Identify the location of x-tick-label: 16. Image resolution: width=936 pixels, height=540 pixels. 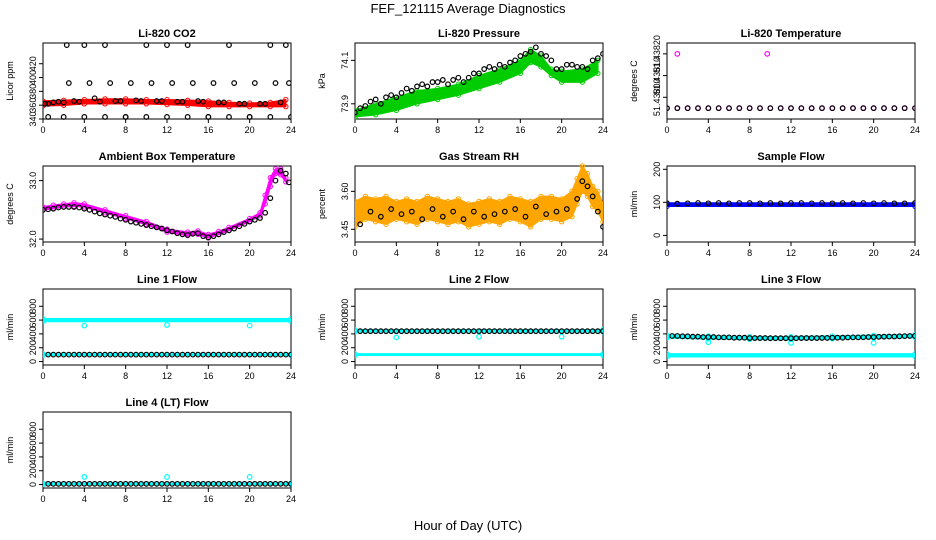
(520, 130).